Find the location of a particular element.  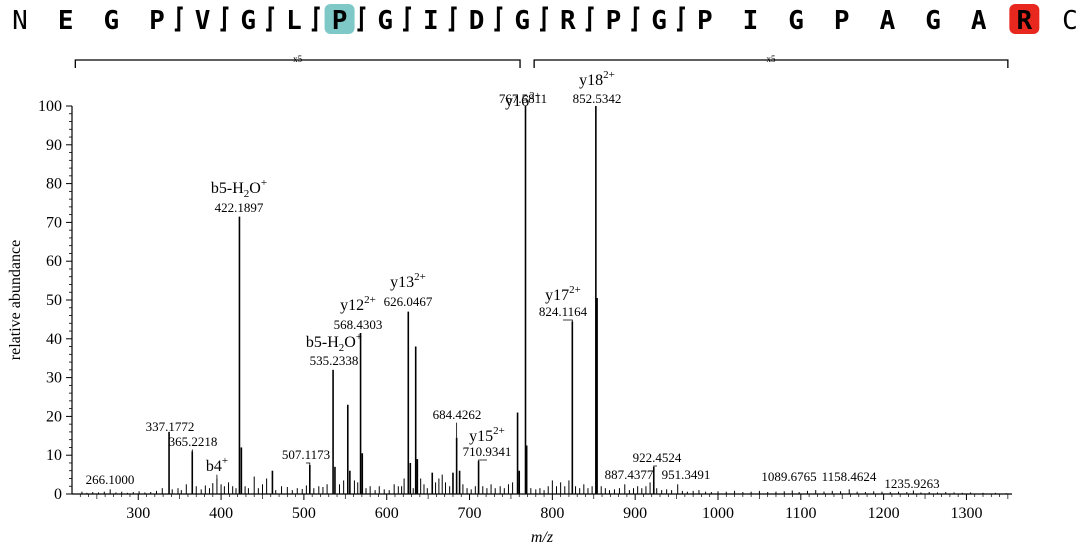

ion-name-tail: O is located at coordinates (350, 342).